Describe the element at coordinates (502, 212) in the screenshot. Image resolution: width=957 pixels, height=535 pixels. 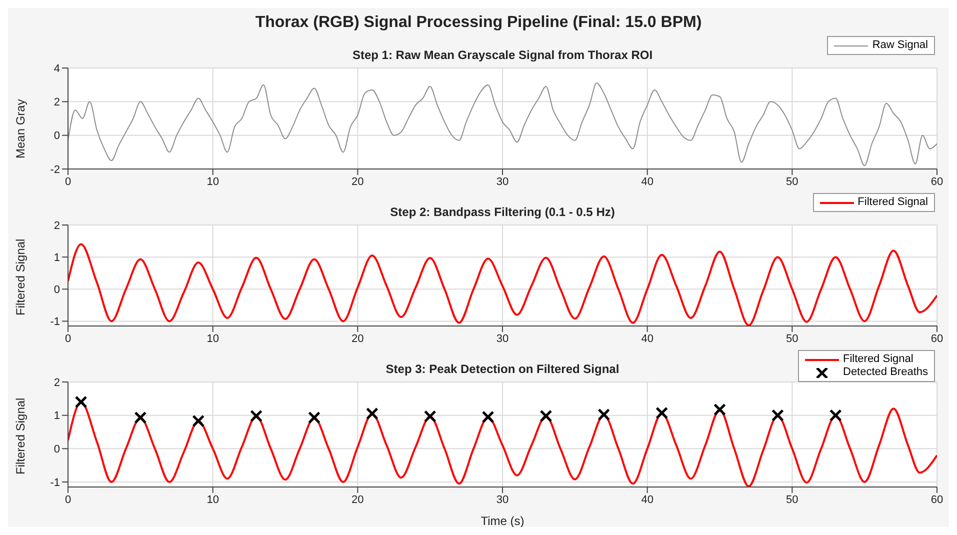
I see `chart-title: Step 2: Bandpass Filtering (0.1 - 0.5 Hz)` at that location.